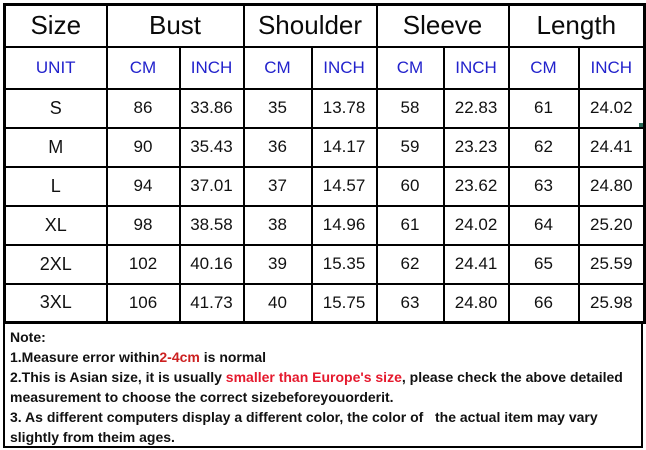 This screenshot has height=450, width=646. I want to click on header-row: Size Bust Shoulder Sleeve Length, so click(324, 25).